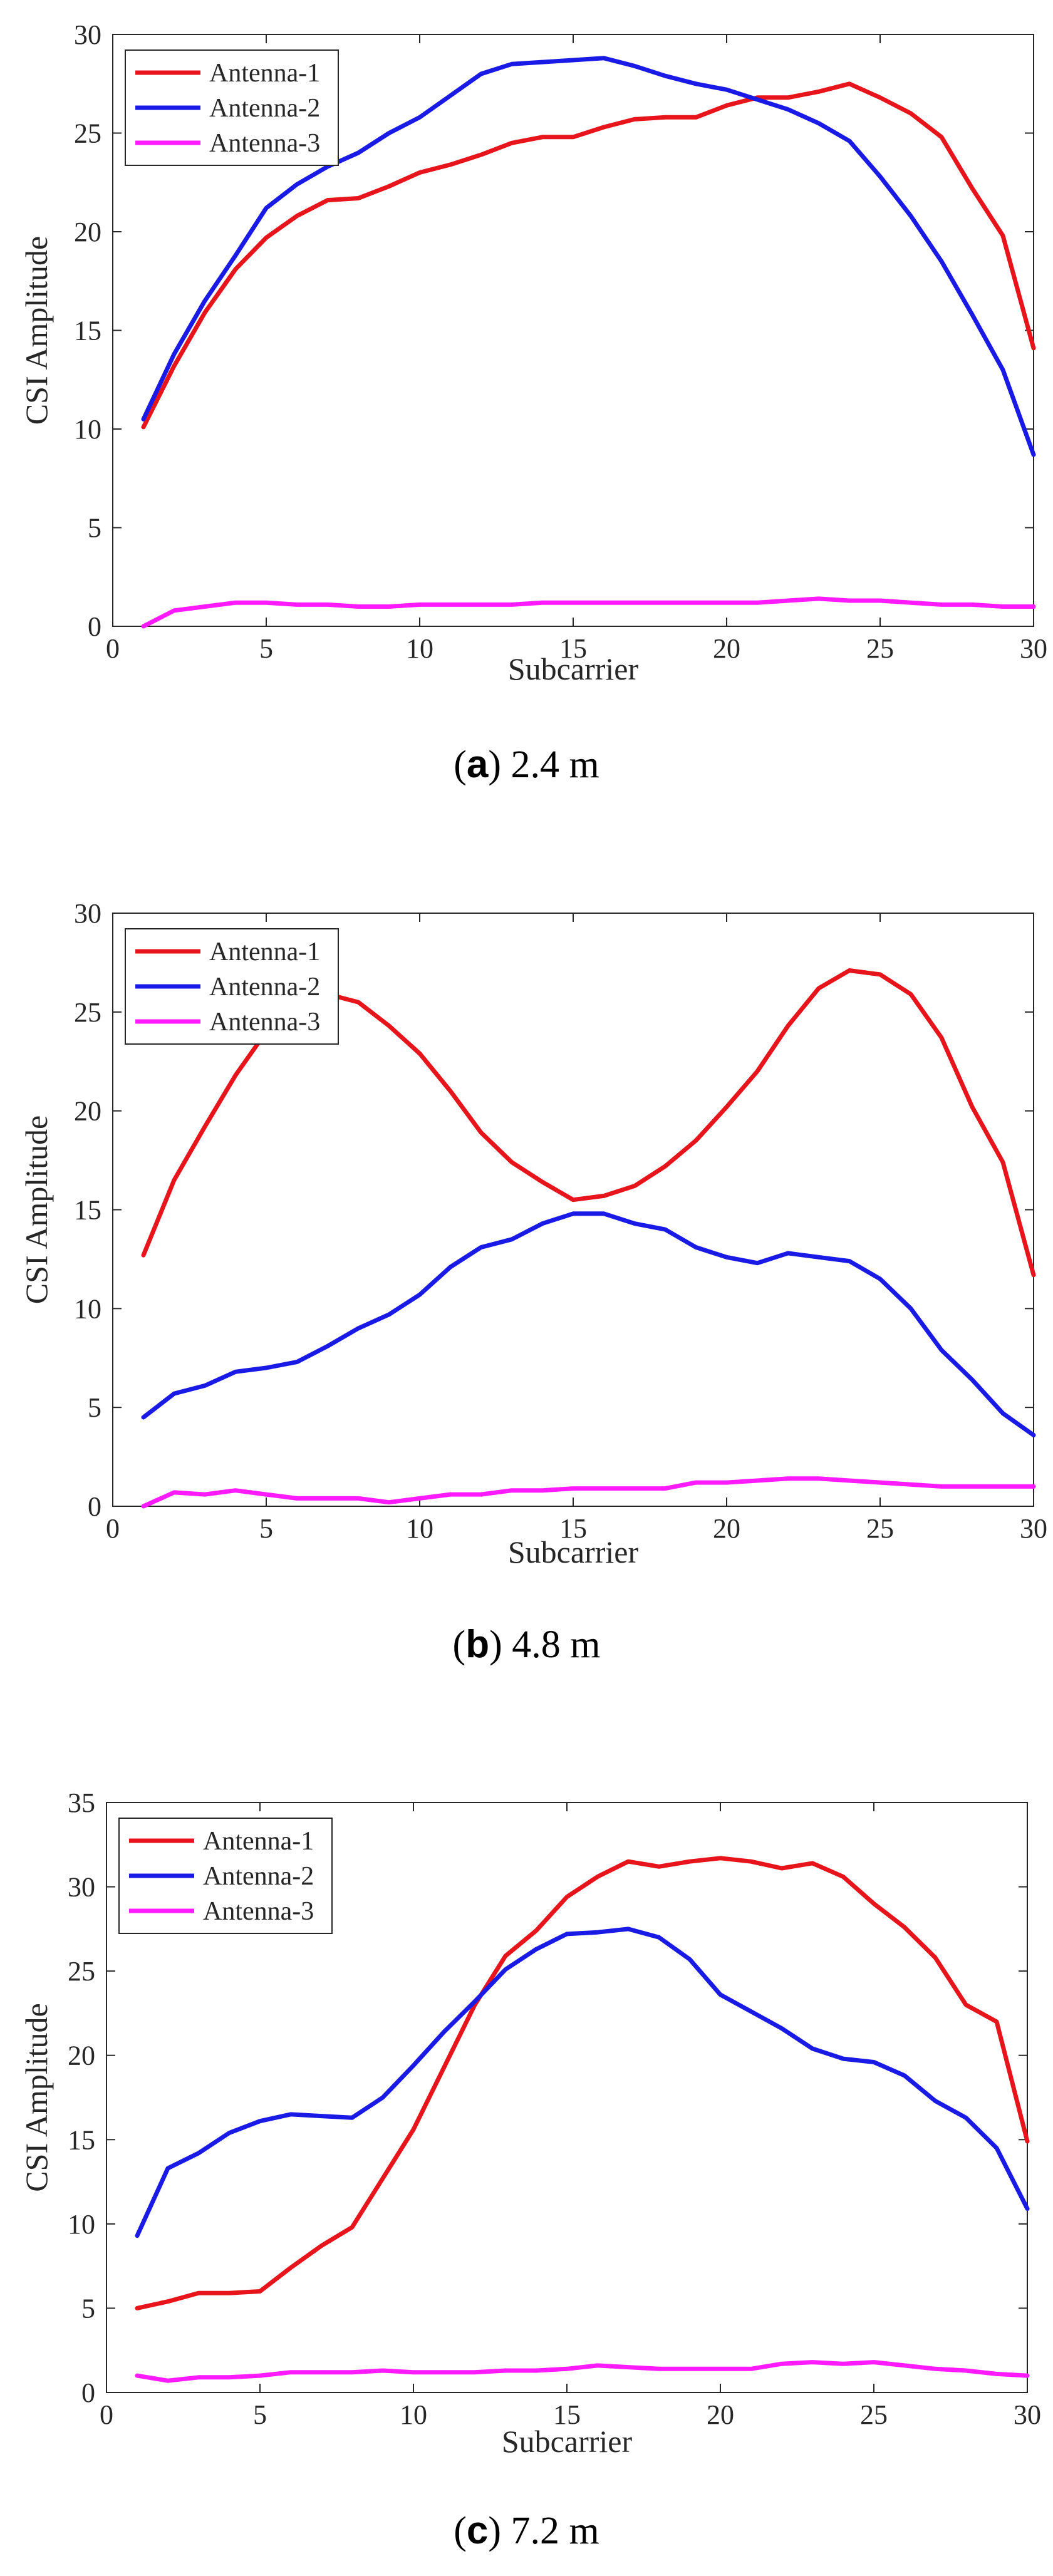 The image size is (1053, 2576). What do you see at coordinates (81, 1887) in the screenshot?
I see `y-tick-label: 30` at bounding box center [81, 1887].